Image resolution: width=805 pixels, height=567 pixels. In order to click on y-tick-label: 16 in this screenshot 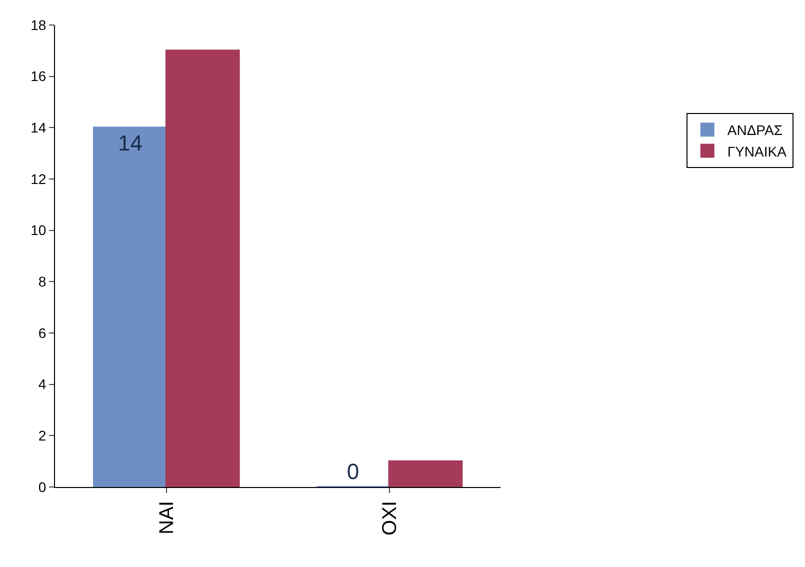, I will do `click(38, 76)`.